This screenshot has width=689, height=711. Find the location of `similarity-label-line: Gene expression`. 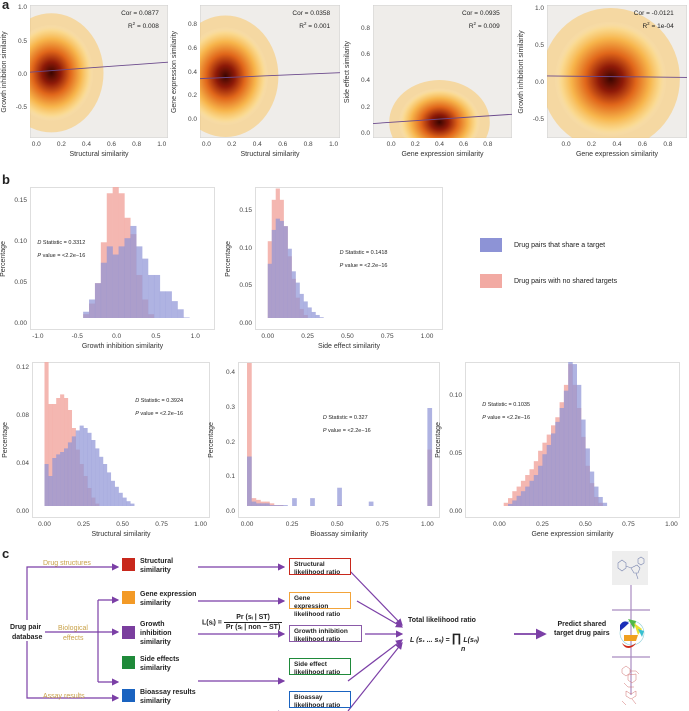

similarity-label-line: Gene expression is located at coordinates (168, 594).